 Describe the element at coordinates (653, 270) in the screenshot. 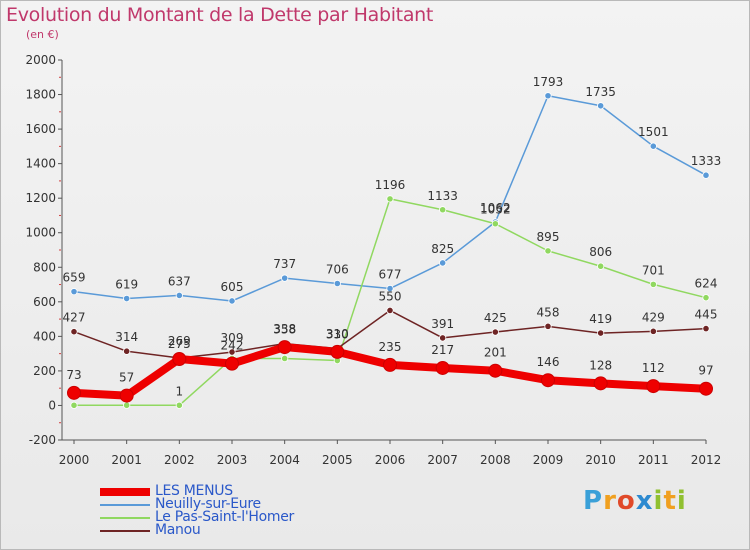

I see `data-label: 701` at that location.